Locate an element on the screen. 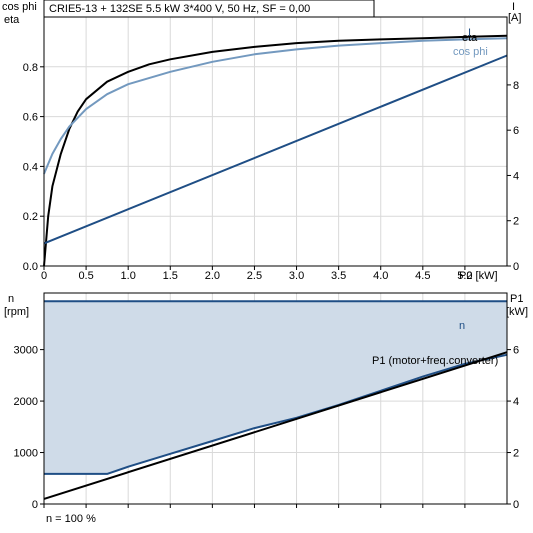 The width and height of the screenshot is (533, 533). top-x-tick-label: 0.5 is located at coordinates (85, 276).